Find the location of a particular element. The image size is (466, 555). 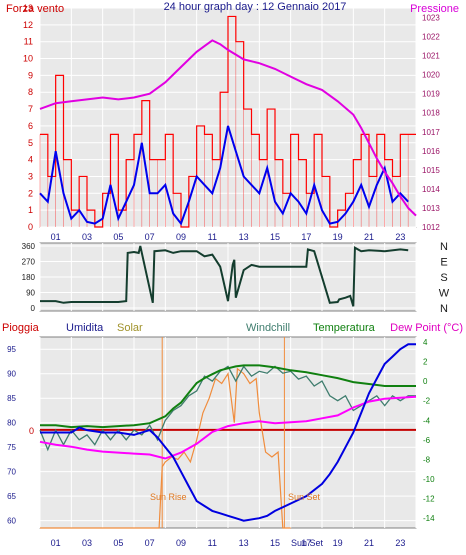

temperature-x-tick-label: 07 is located at coordinates (150, 543).